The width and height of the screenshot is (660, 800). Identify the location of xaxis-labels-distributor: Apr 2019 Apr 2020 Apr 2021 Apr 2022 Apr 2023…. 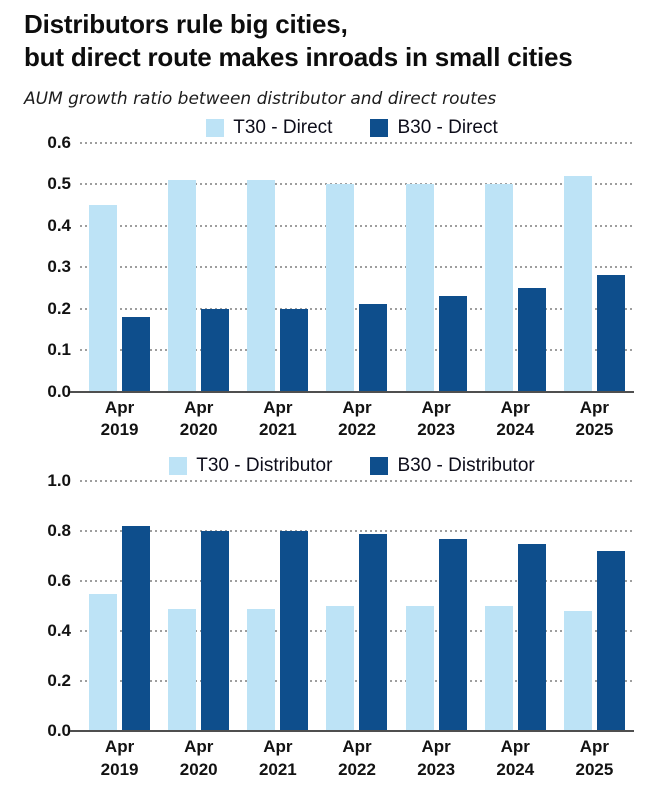
(357, 756).